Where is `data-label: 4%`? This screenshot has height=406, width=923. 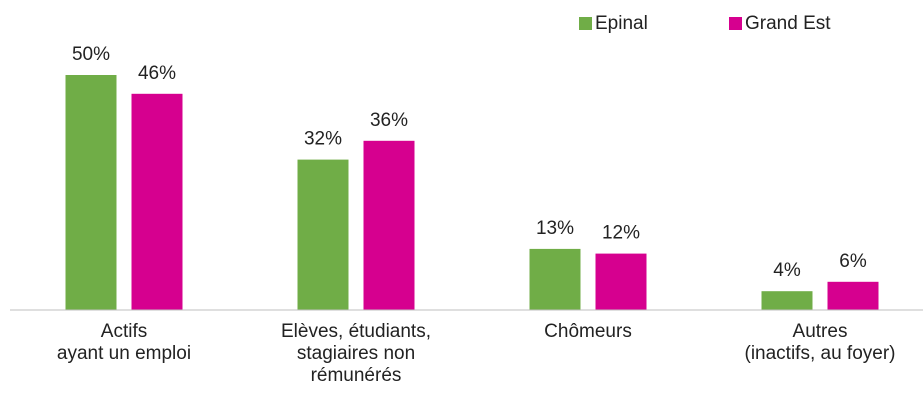 data-label: 4% is located at coordinates (787, 270).